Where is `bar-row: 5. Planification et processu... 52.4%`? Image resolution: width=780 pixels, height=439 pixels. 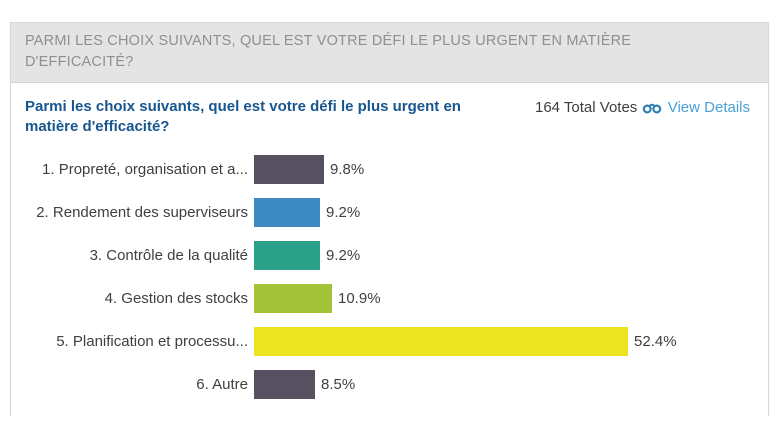
bar-row: 5. Planification et processu... 52.4% is located at coordinates (388, 341).